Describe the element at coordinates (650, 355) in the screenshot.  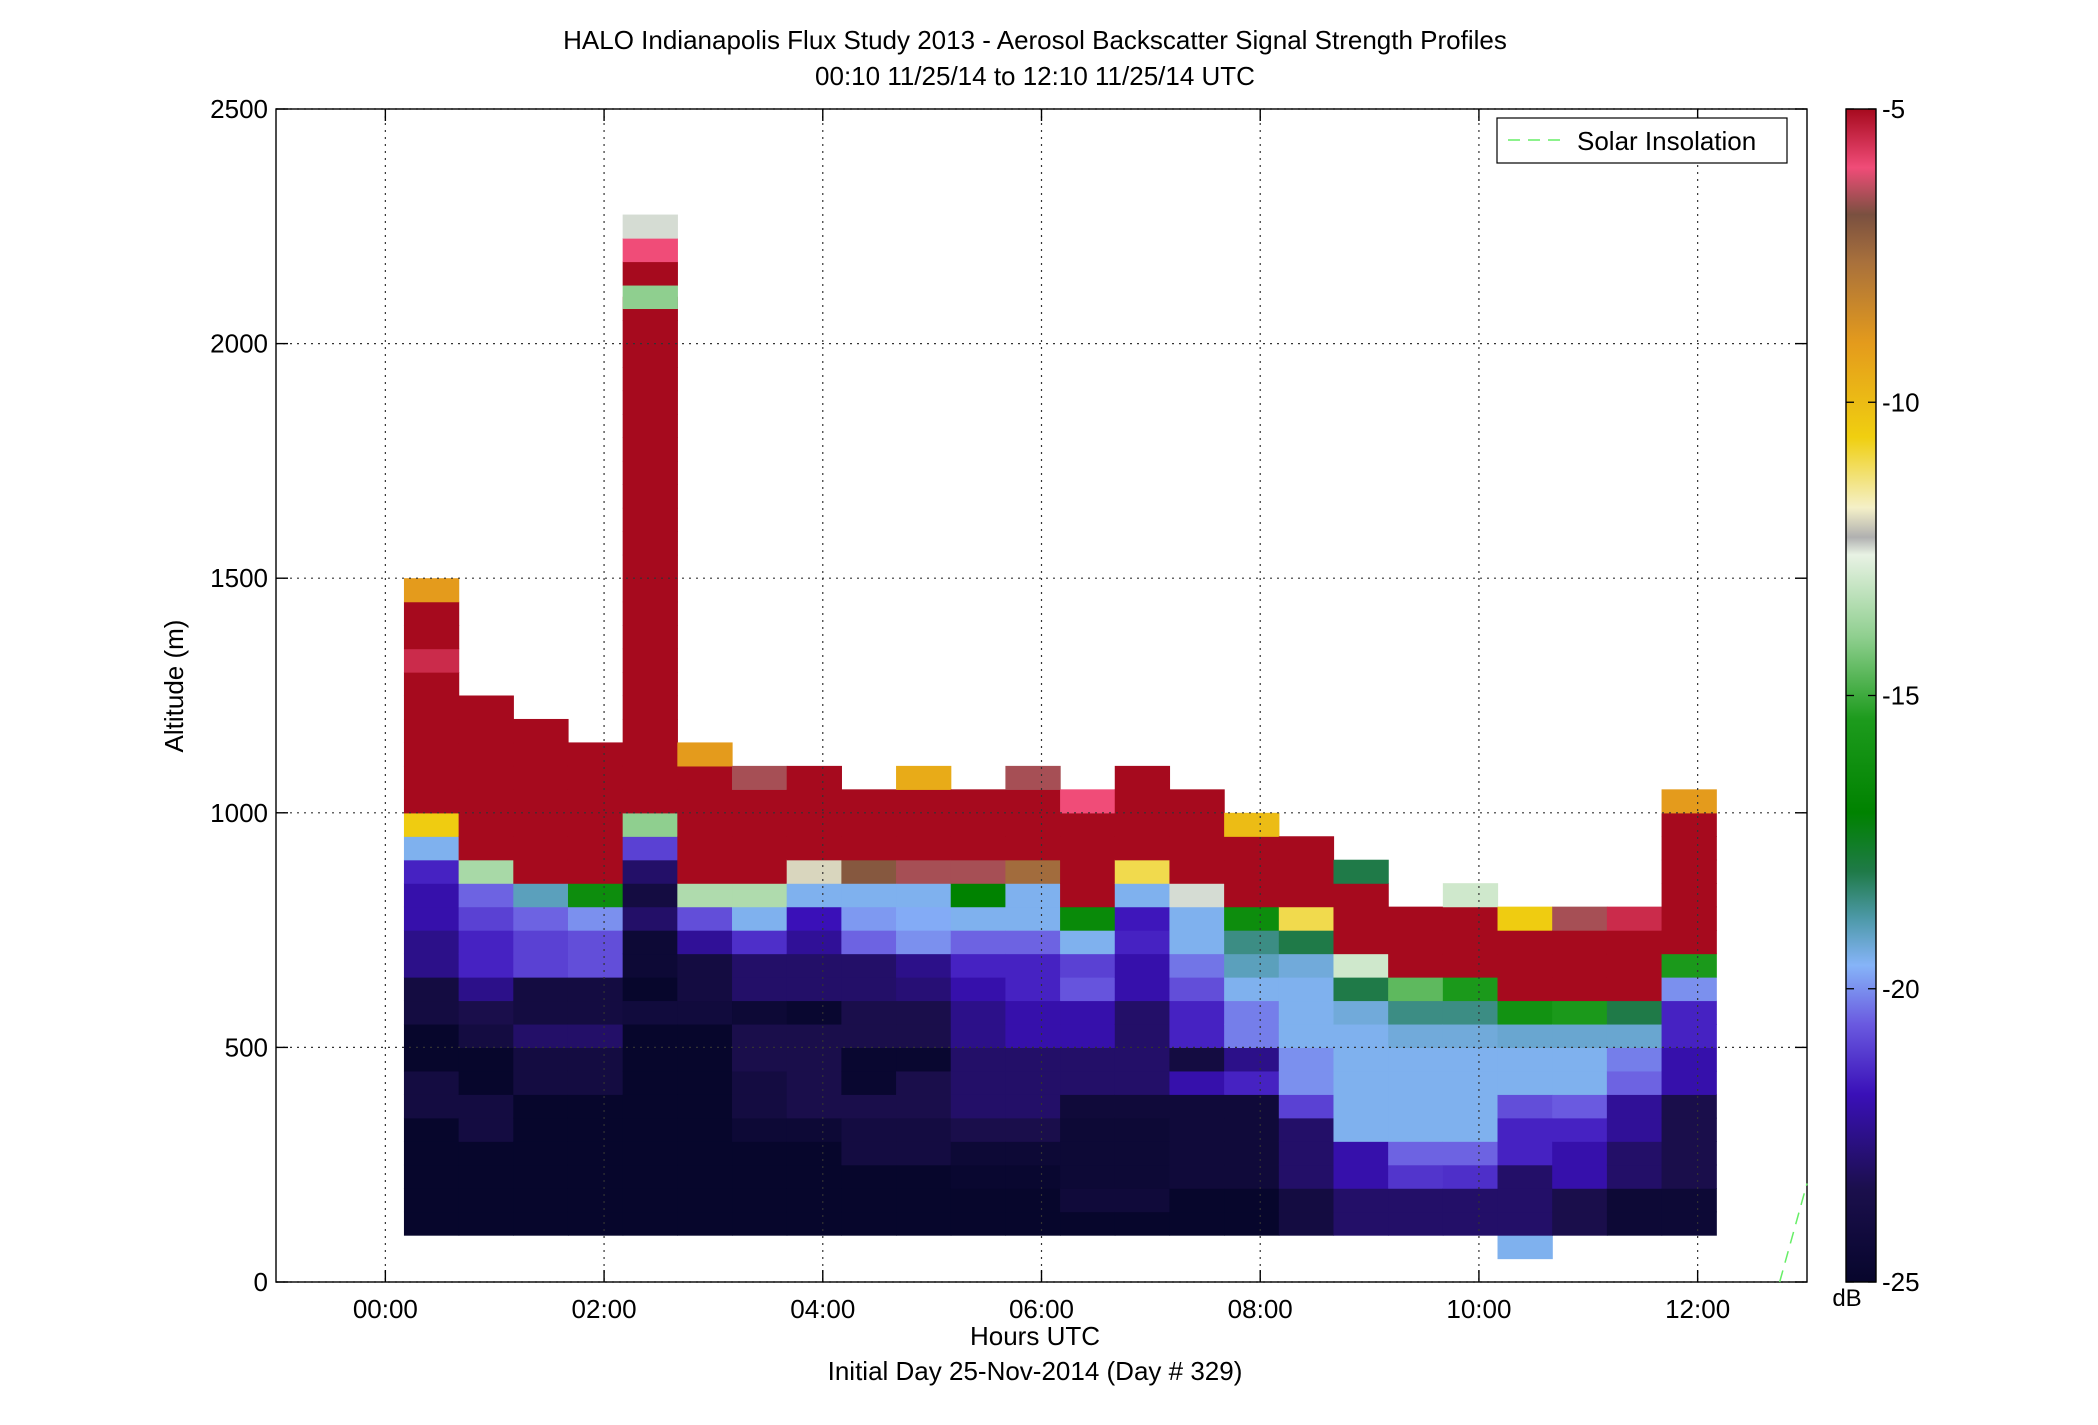
I see `heatmap-cell-c4-r37` at that location.